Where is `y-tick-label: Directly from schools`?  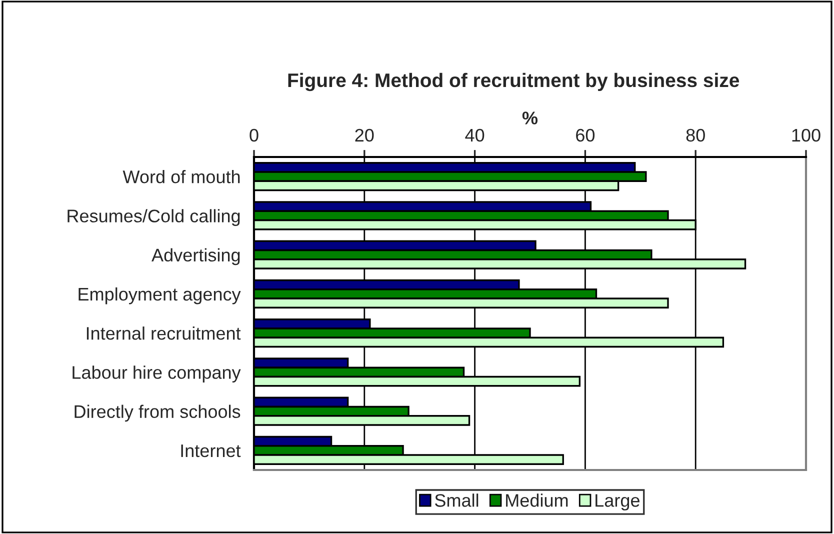
y-tick-label: Directly from schools is located at coordinates (157, 413).